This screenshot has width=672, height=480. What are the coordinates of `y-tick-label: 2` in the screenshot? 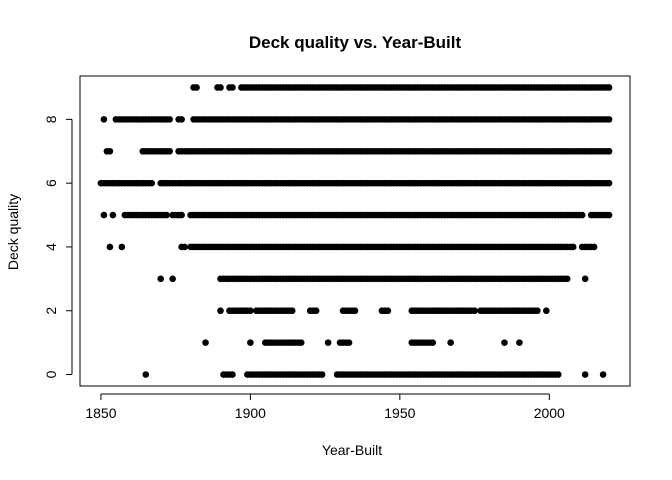 It's located at (51, 311).